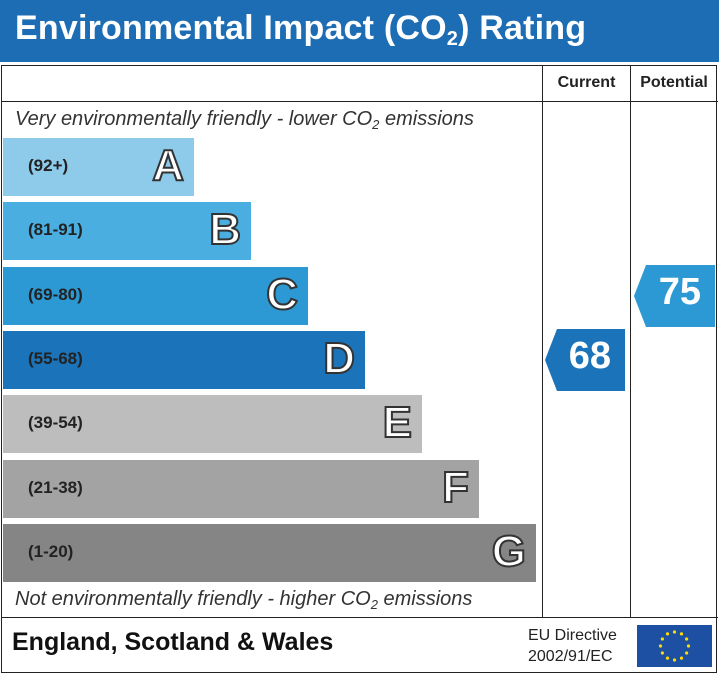 Image resolution: width=719 pixels, height=675 pixels. I want to click on current-rating-value: 68, so click(589, 355).